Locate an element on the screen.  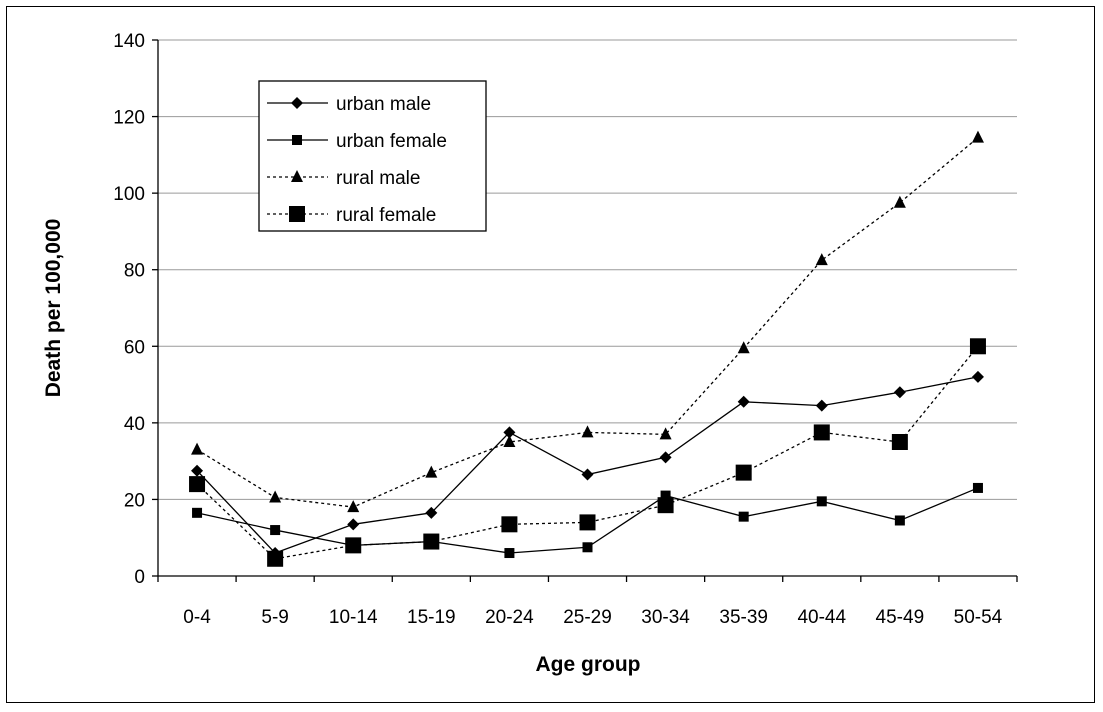
x-tick-label: 25-29 is located at coordinates (587, 617).